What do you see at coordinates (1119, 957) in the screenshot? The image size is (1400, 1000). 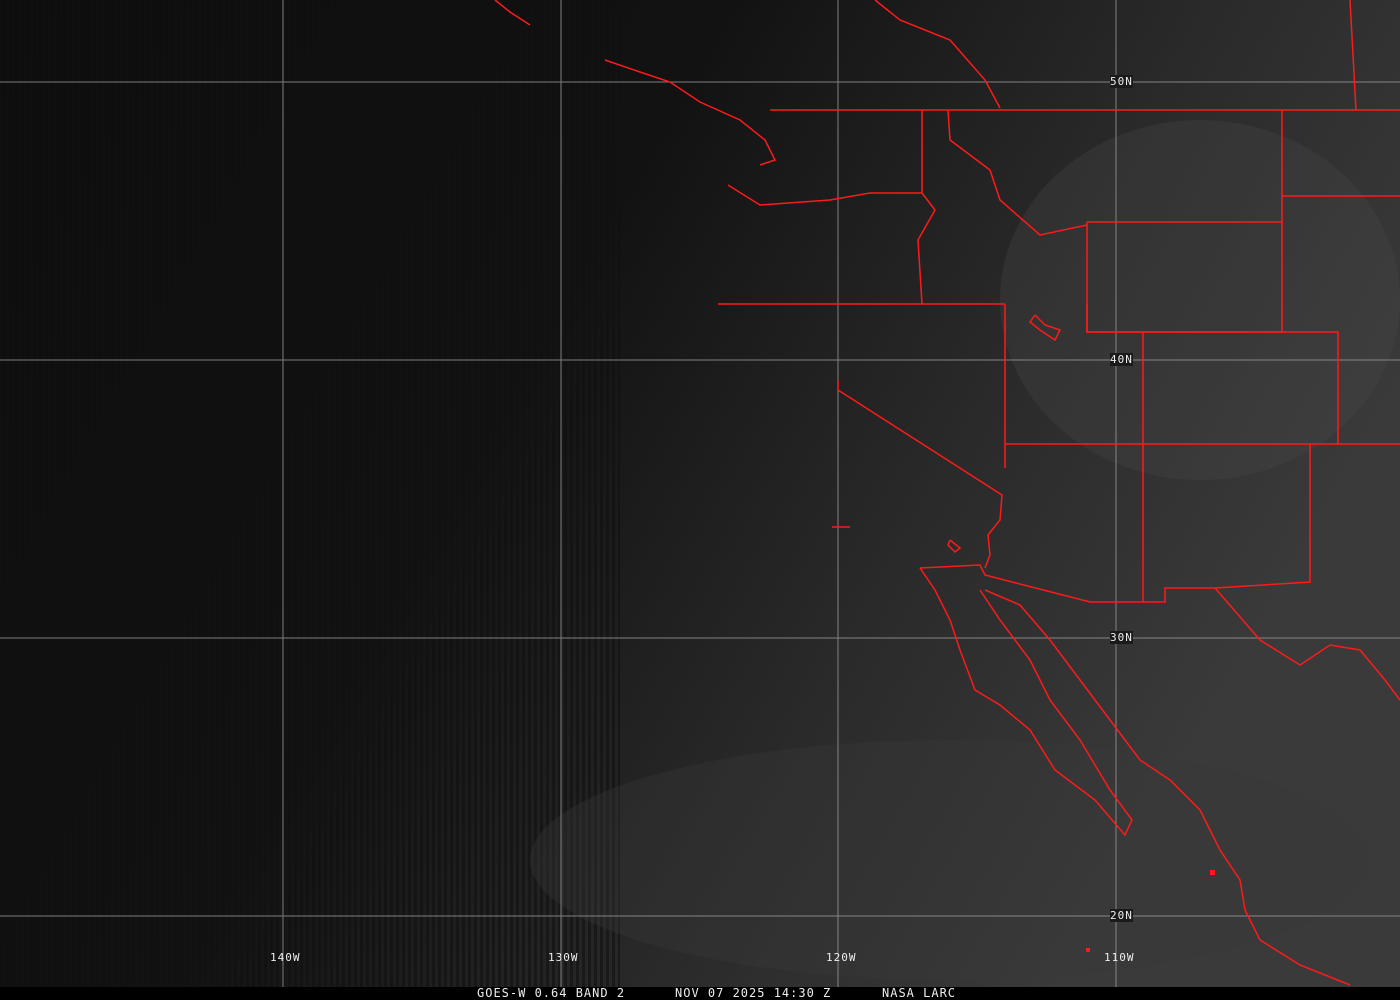 I see `lon-label-110w: 110W` at bounding box center [1119, 957].